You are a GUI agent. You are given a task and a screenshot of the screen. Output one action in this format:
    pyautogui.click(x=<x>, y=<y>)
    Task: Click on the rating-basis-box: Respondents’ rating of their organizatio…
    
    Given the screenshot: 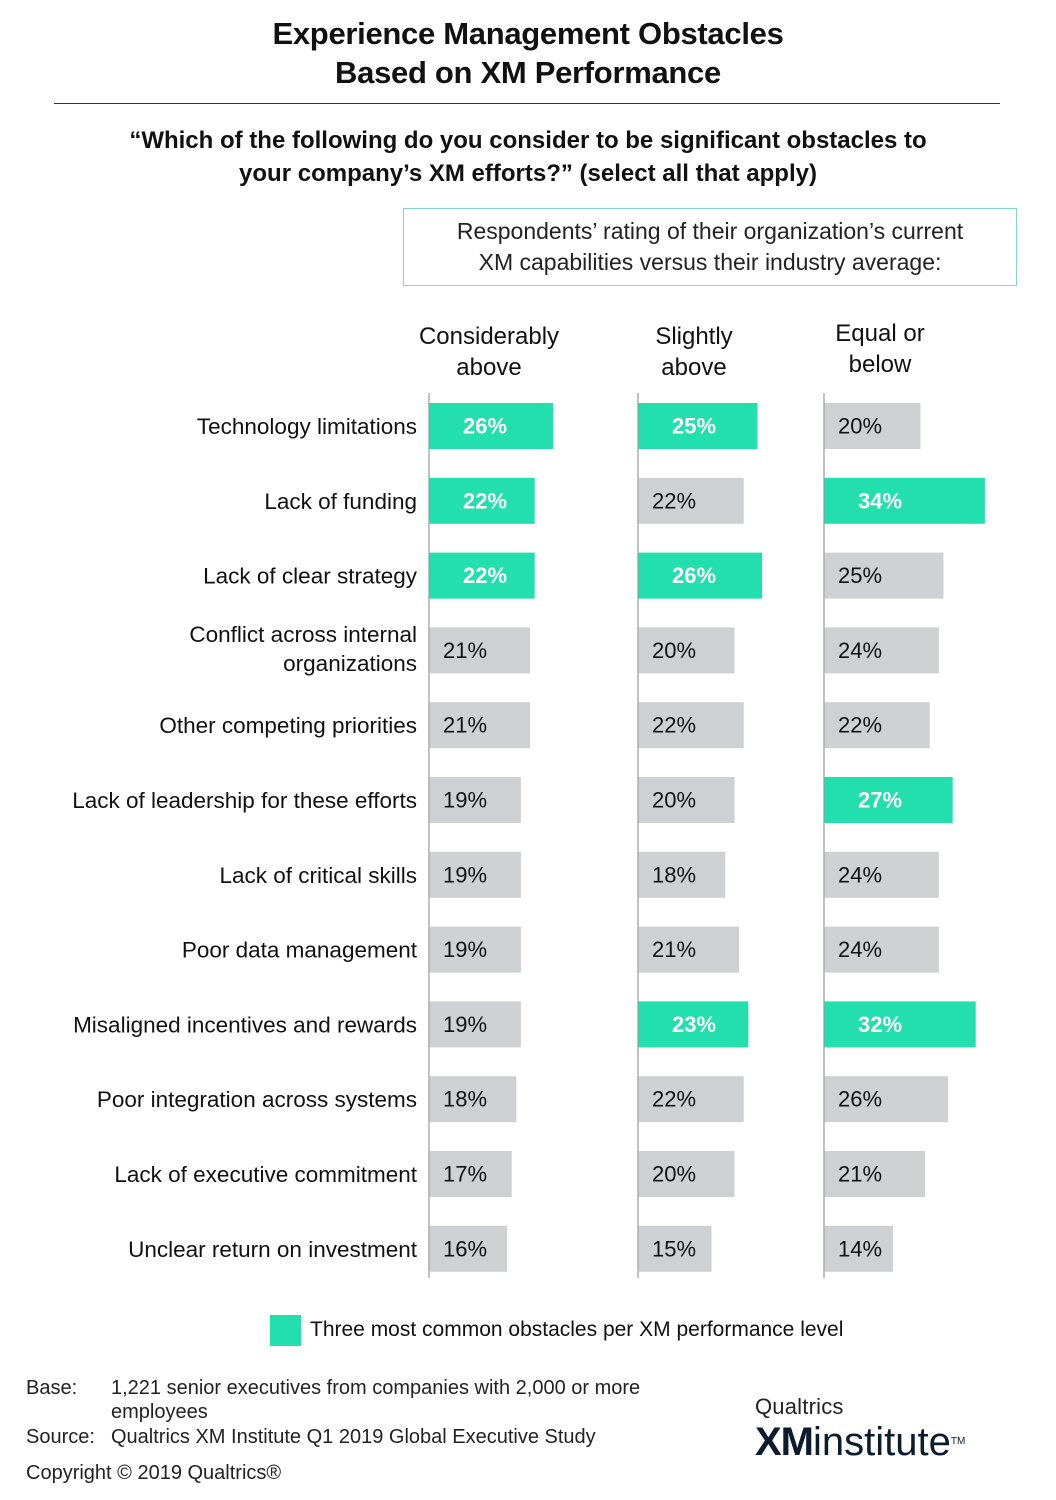 What is the action you would take?
    pyautogui.click(x=710, y=247)
    